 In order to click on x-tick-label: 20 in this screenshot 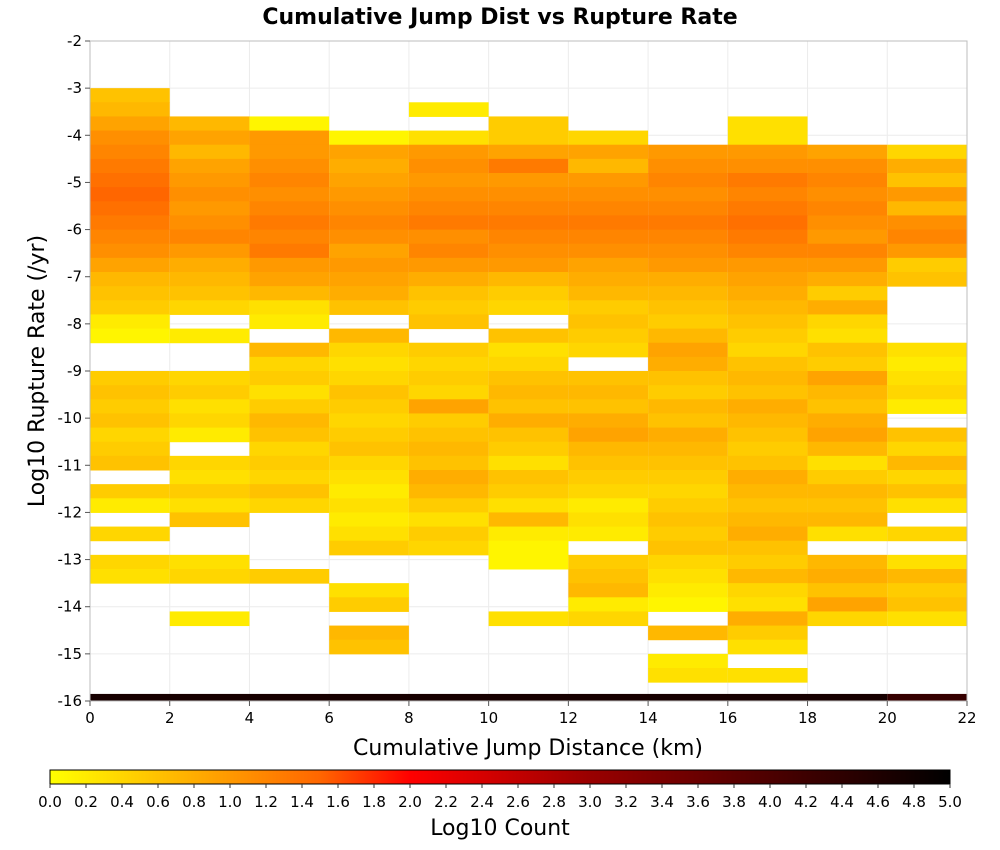, I will do `click(887, 718)`.